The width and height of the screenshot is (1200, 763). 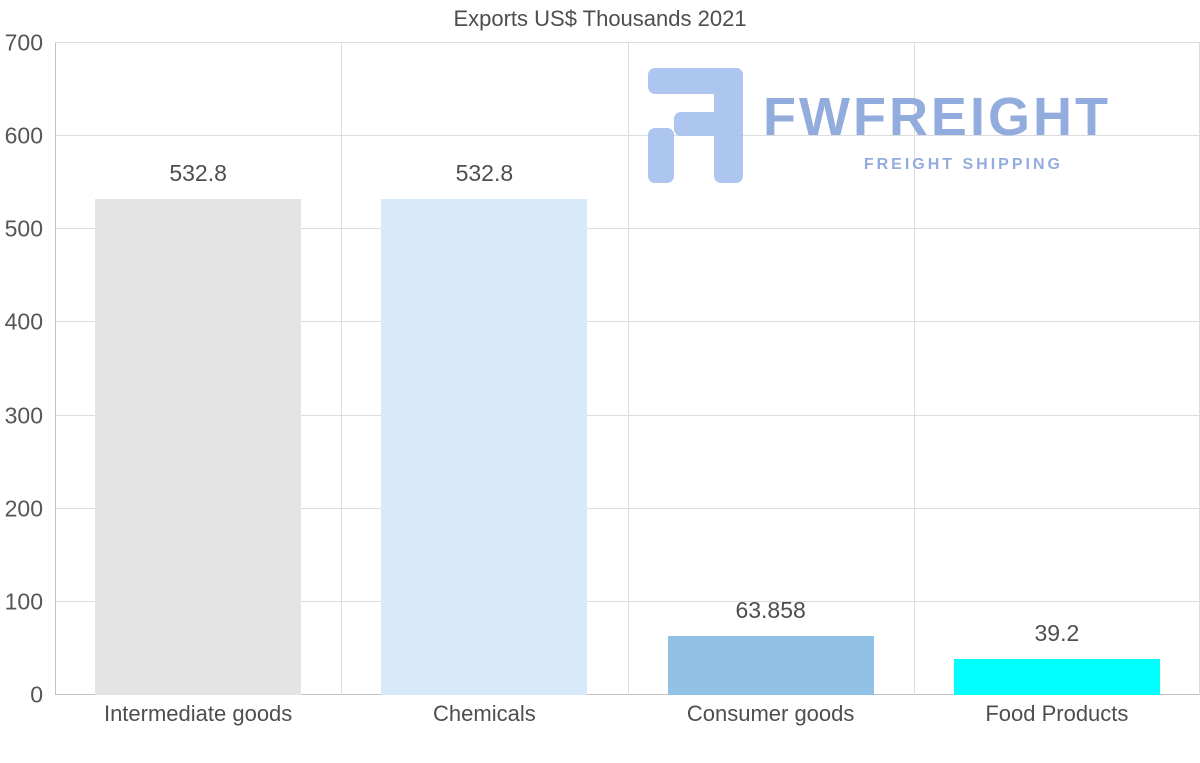 What do you see at coordinates (23, 135) in the screenshot?
I see `y-tick-label-600: 600` at bounding box center [23, 135].